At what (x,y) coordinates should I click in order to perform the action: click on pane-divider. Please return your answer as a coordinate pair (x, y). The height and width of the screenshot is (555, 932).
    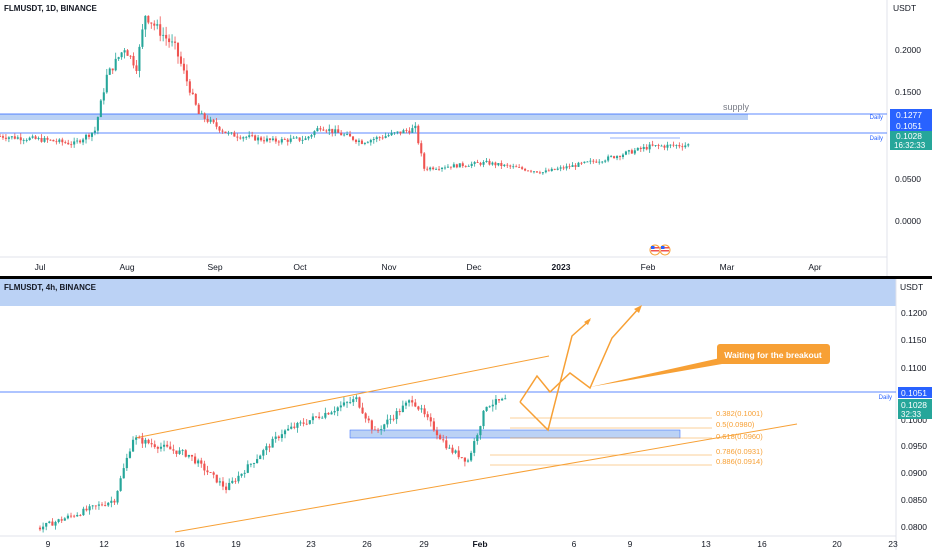
    Looking at the image, I should click on (466, 277).